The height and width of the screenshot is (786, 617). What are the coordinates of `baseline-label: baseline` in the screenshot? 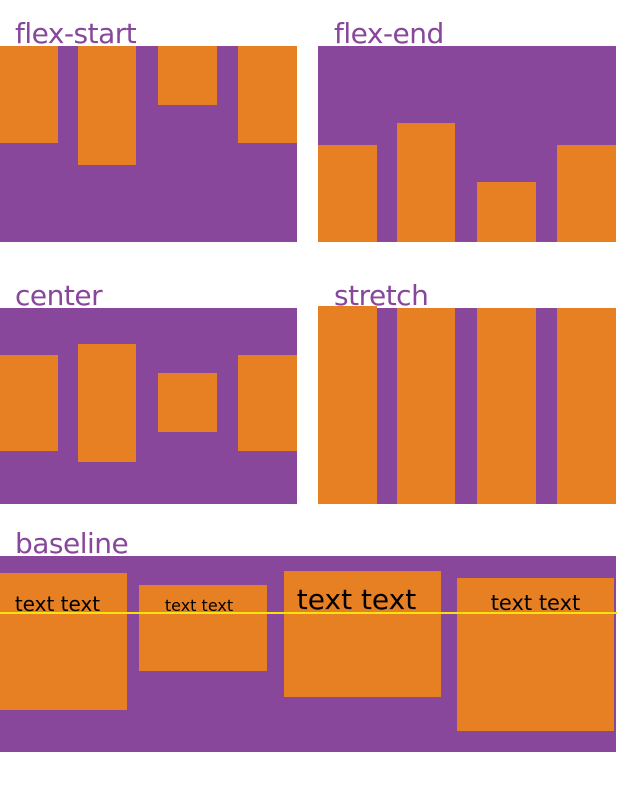 It's located at (72, 543).